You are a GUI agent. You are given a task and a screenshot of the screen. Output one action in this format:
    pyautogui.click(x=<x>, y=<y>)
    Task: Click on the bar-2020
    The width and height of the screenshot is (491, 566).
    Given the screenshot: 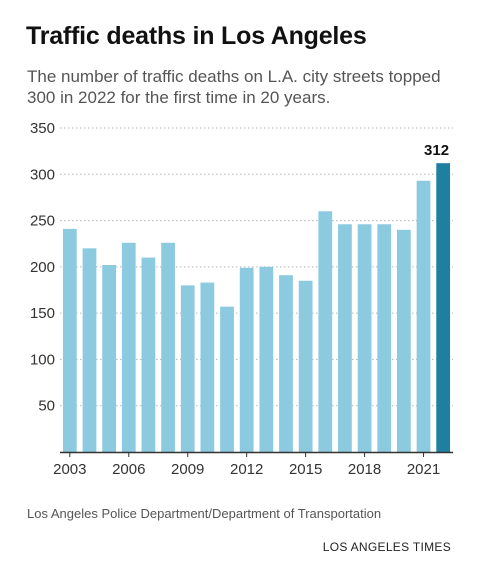 What is the action you would take?
    pyautogui.click(x=403, y=340)
    